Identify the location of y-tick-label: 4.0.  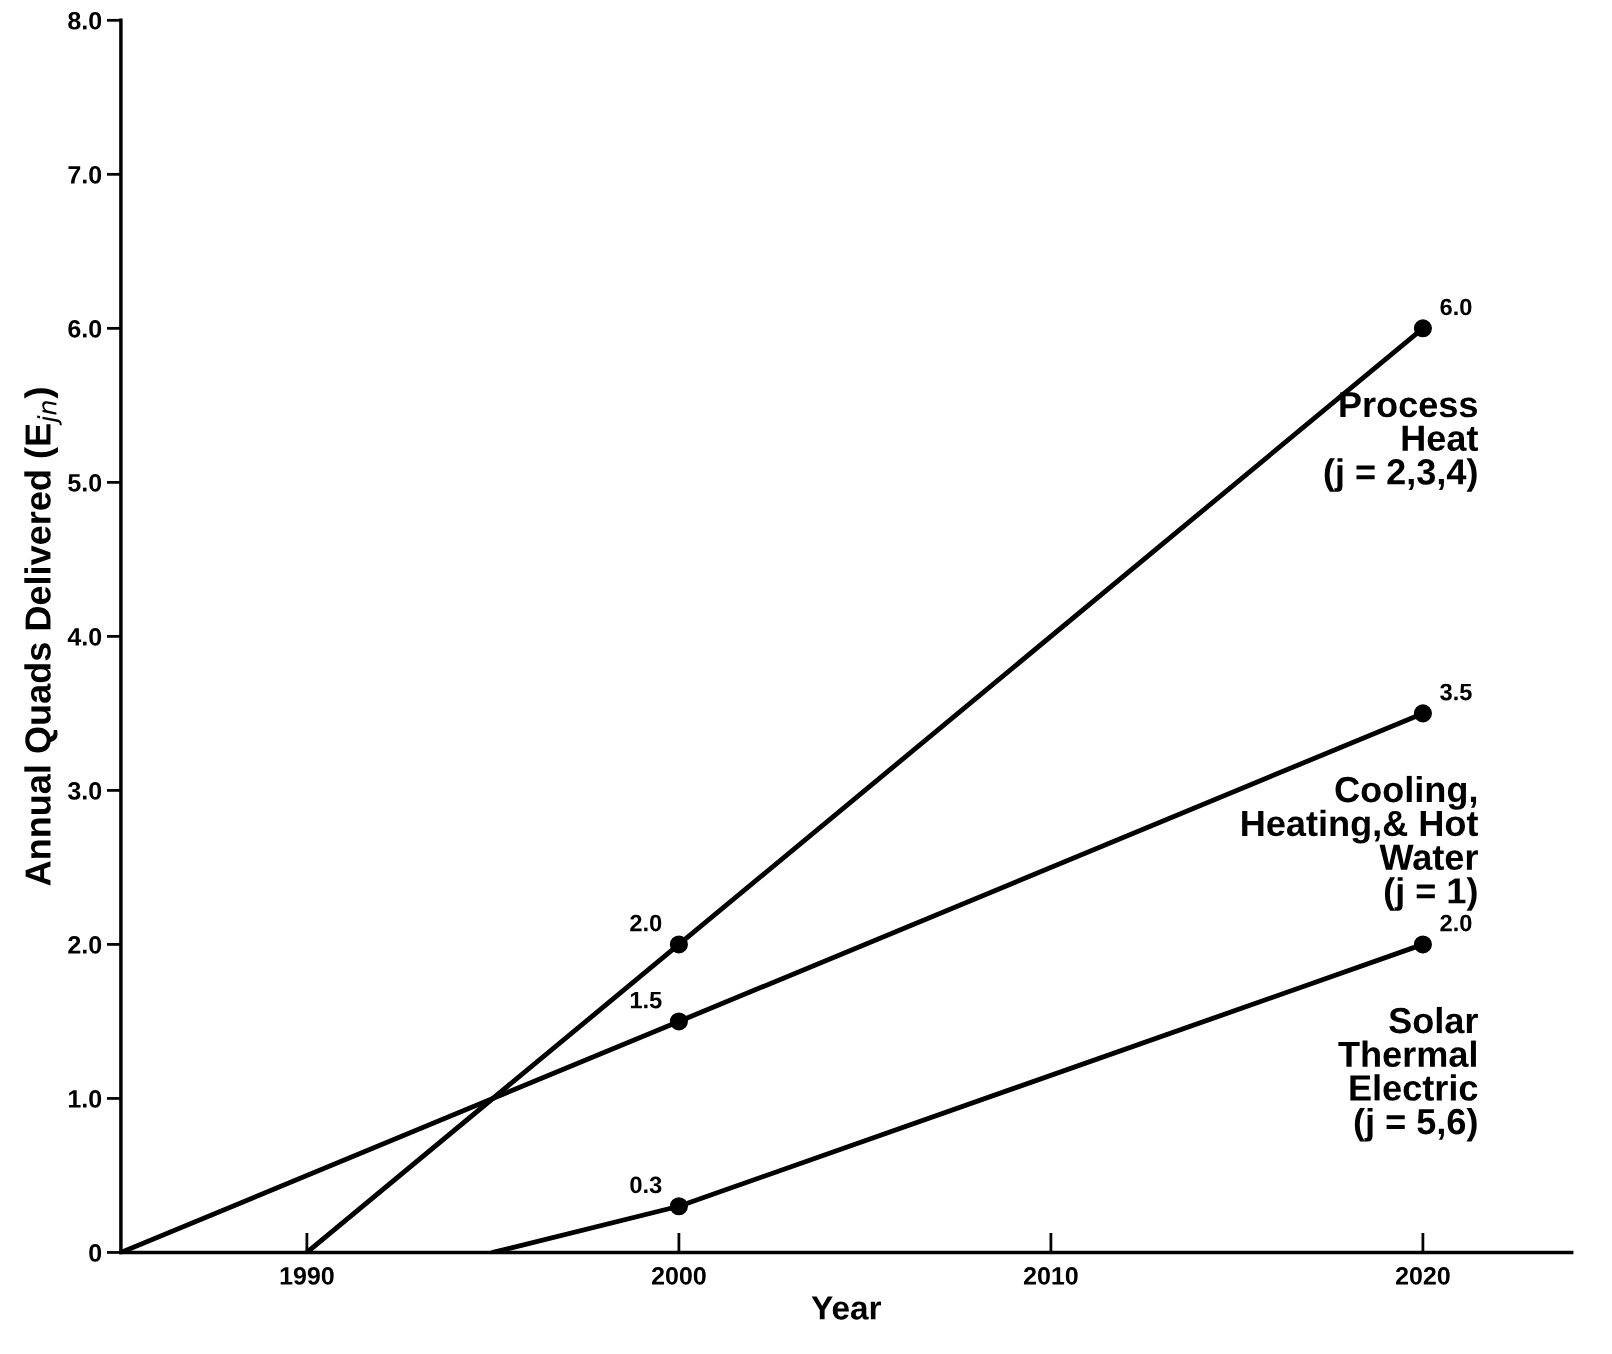
(84, 636).